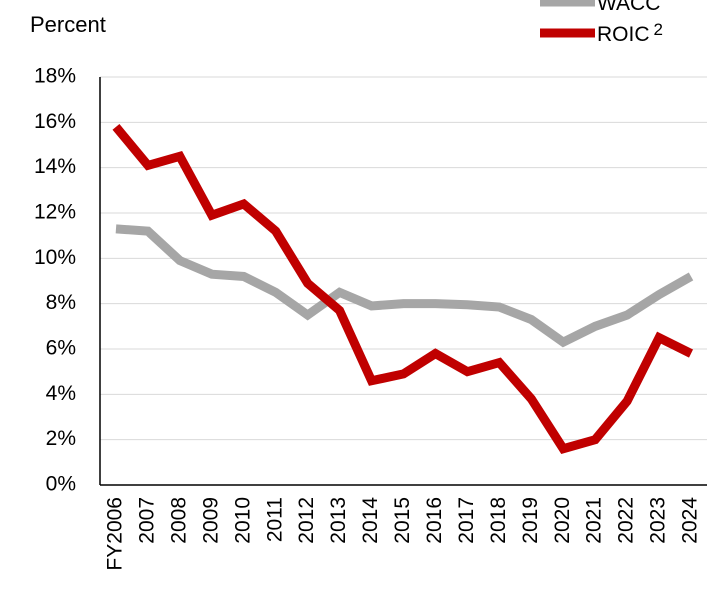  What do you see at coordinates (658, 520) in the screenshot?
I see `x-tick-label: 2023` at bounding box center [658, 520].